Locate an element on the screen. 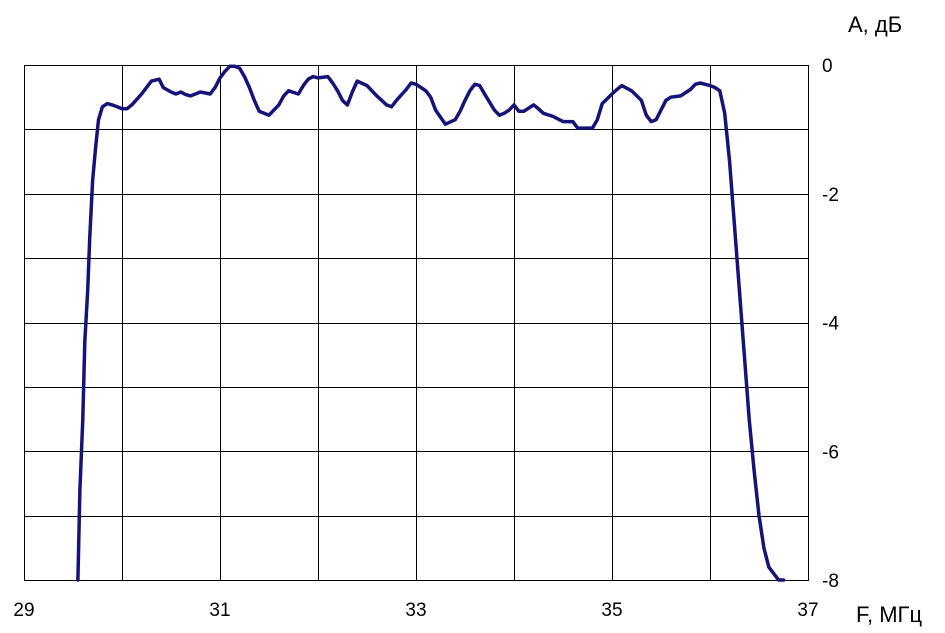  x-axis-title: F, МГц is located at coordinates (889, 614).